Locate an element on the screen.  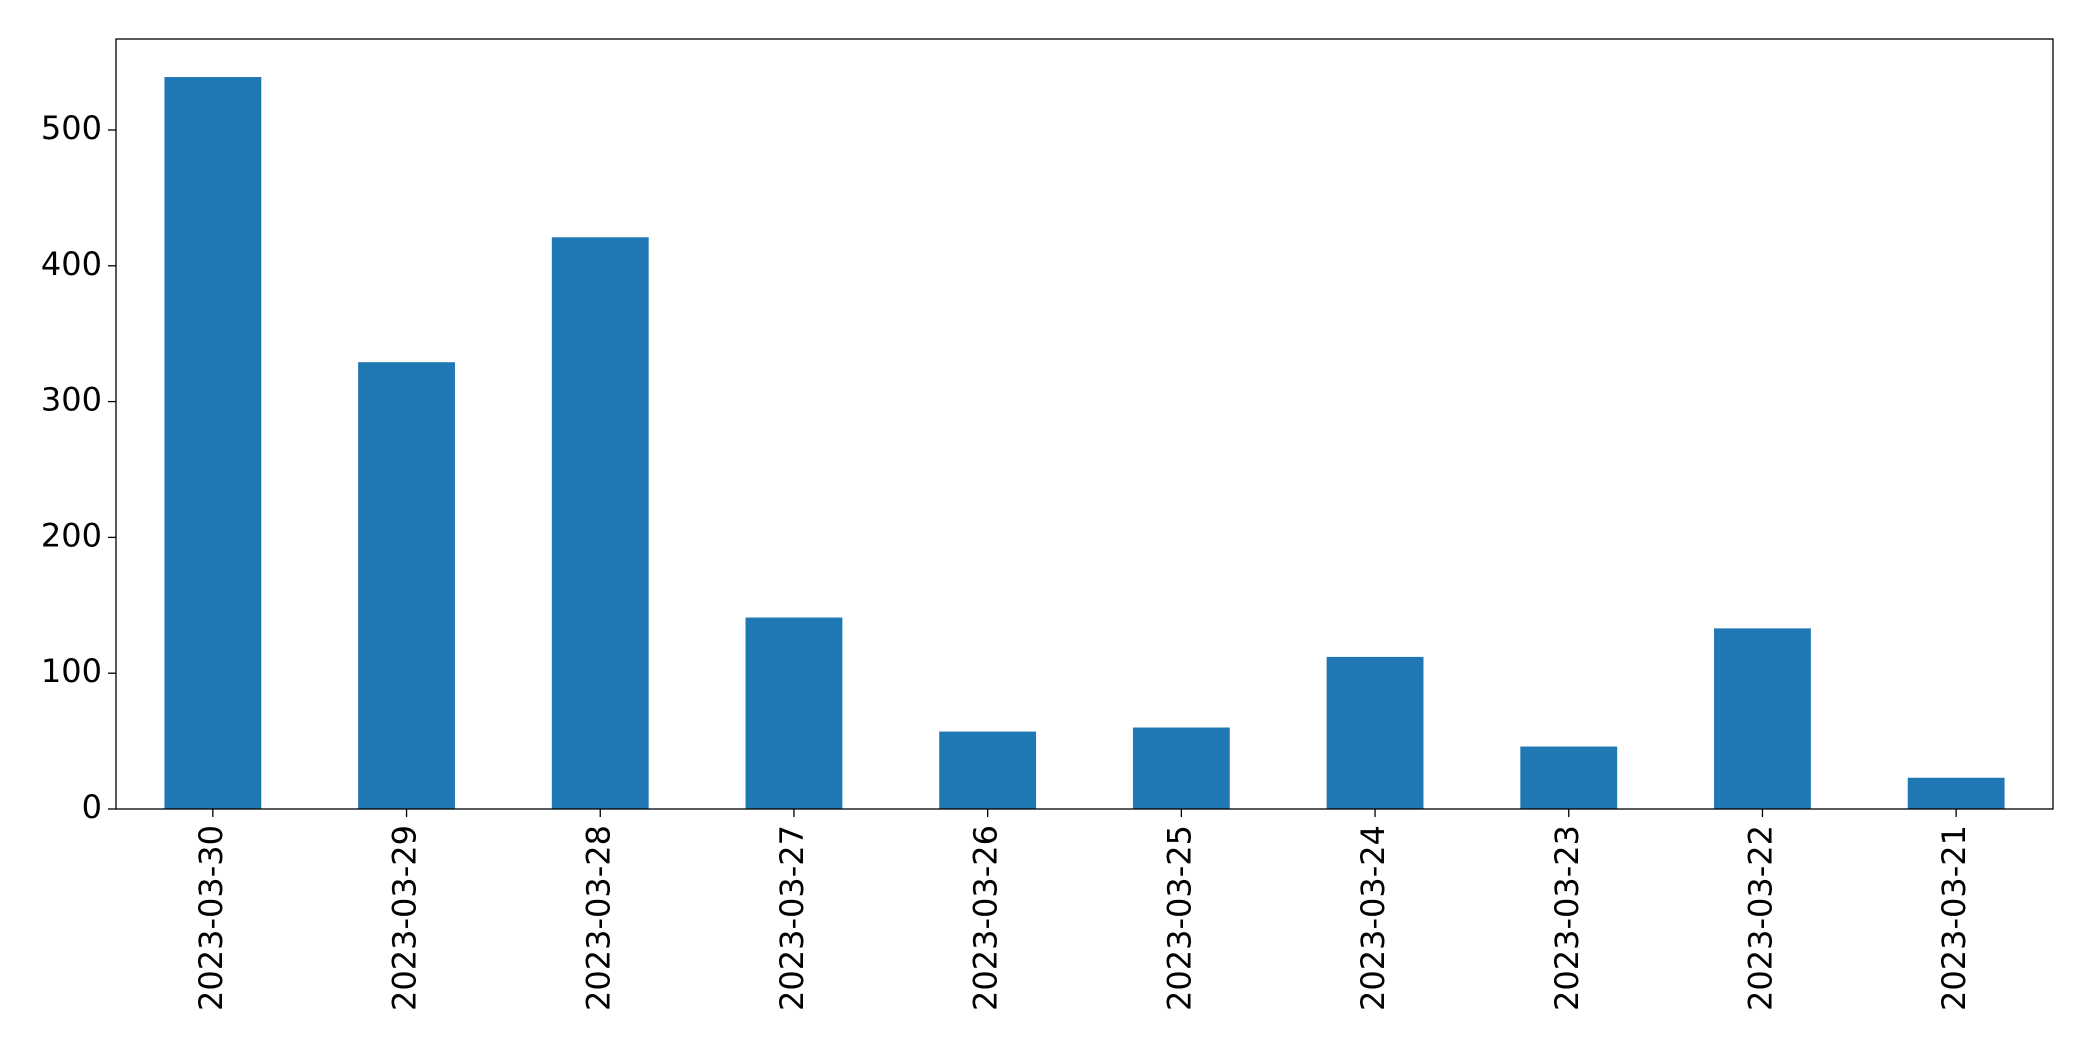
x-tick-label: 2023-03-23 is located at coordinates (1567, 918).